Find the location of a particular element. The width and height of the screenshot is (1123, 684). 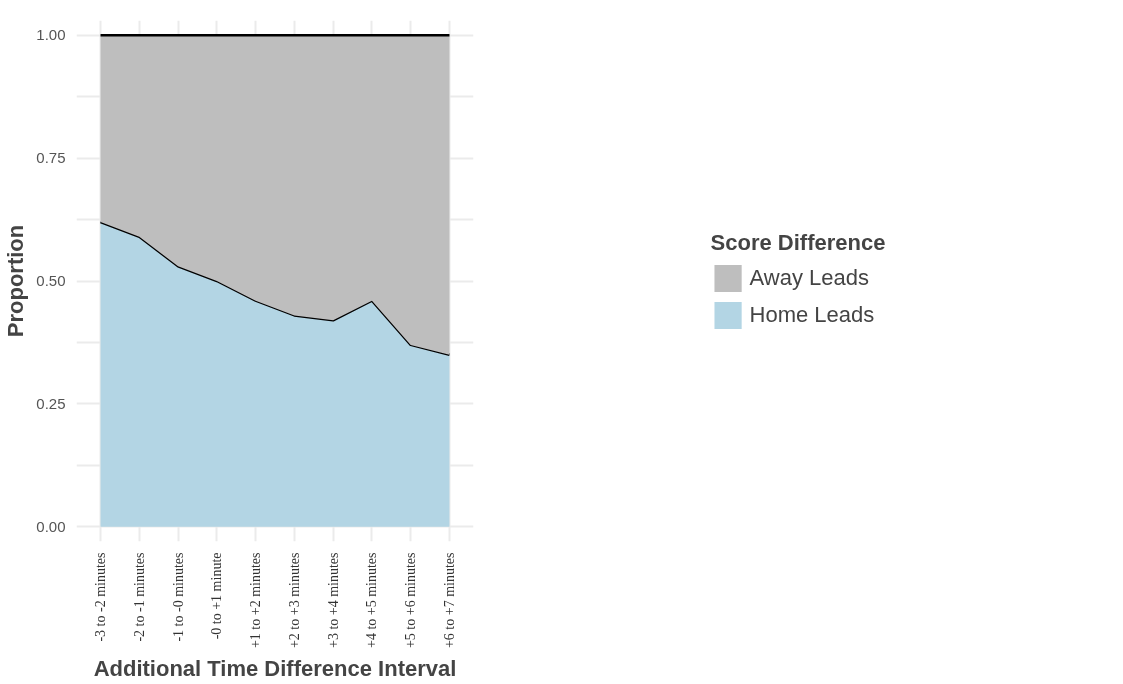

legend-label: Home Leads is located at coordinates (812, 314).